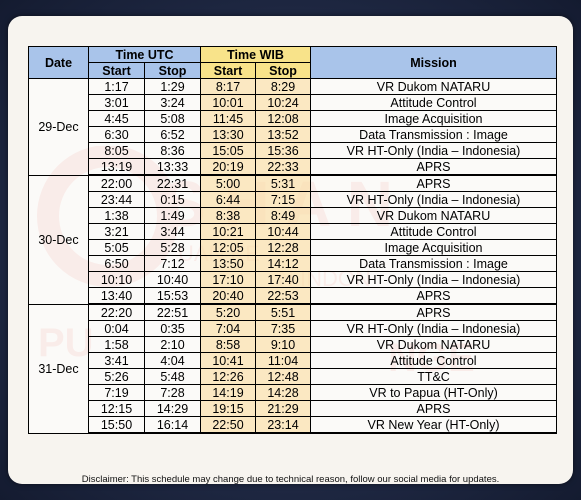 The height and width of the screenshot is (500, 581). What do you see at coordinates (116, 296) in the screenshot?
I see `utc-start-cell: 13:40` at bounding box center [116, 296].